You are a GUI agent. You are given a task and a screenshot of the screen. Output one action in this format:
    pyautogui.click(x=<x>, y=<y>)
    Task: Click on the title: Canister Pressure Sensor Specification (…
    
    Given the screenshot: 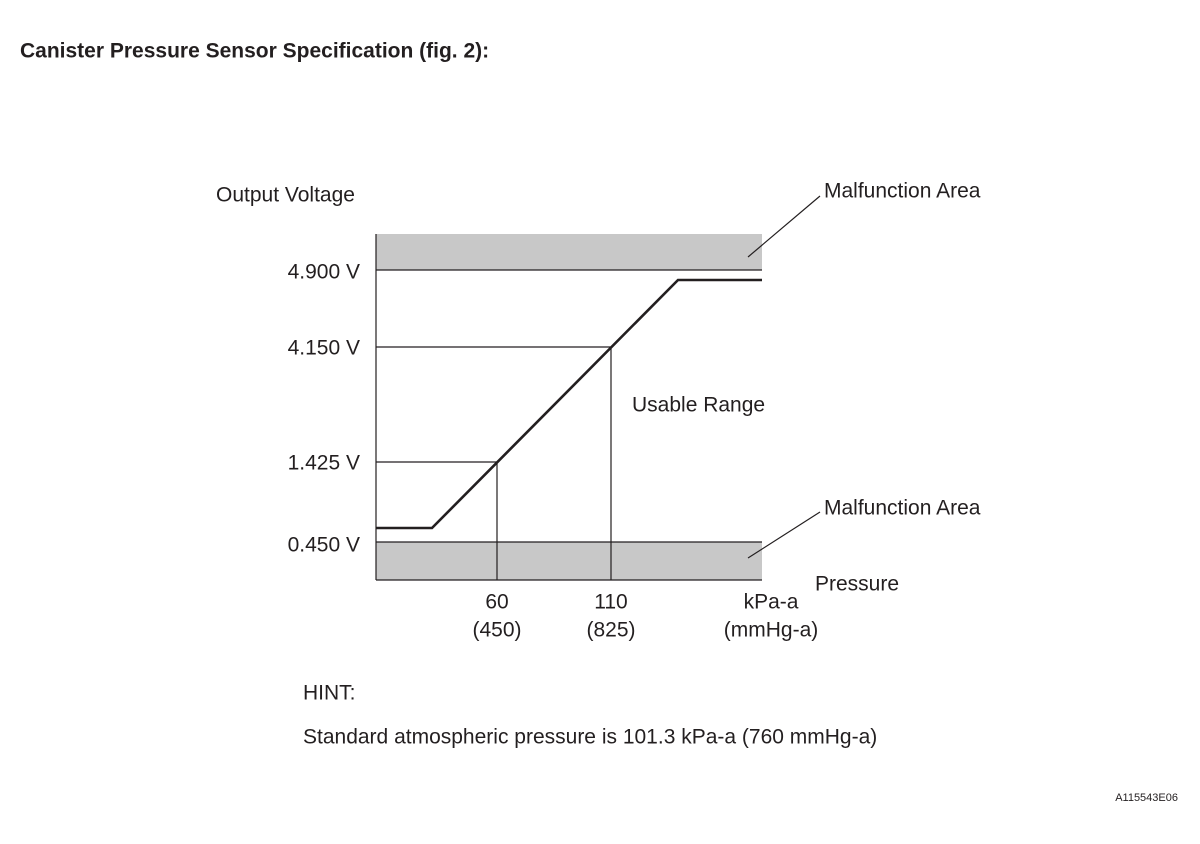 What is the action you would take?
    pyautogui.click(x=254, y=51)
    